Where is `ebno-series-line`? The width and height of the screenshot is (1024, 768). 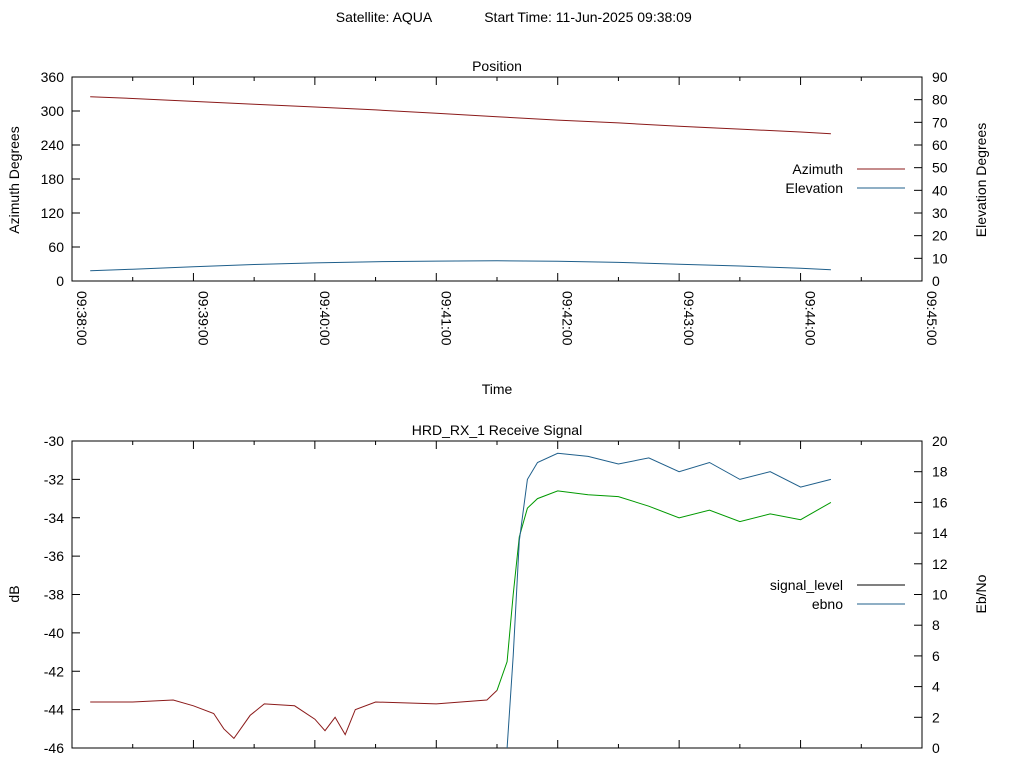 ebno-series-line is located at coordinates (669, 600).